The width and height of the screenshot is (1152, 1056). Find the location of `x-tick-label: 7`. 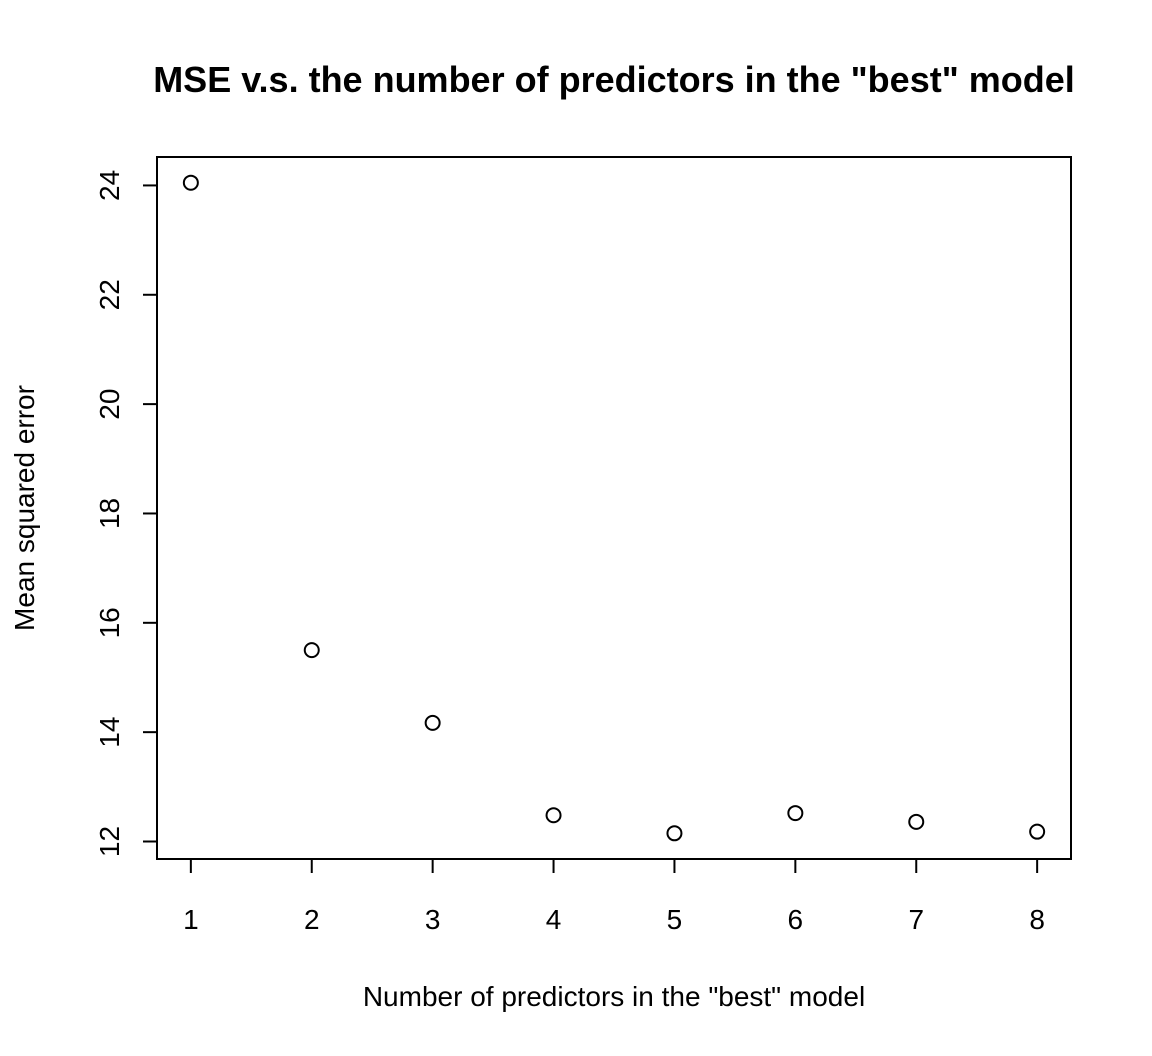

x-tick-label: 7 is located at coordinates (916, 919).